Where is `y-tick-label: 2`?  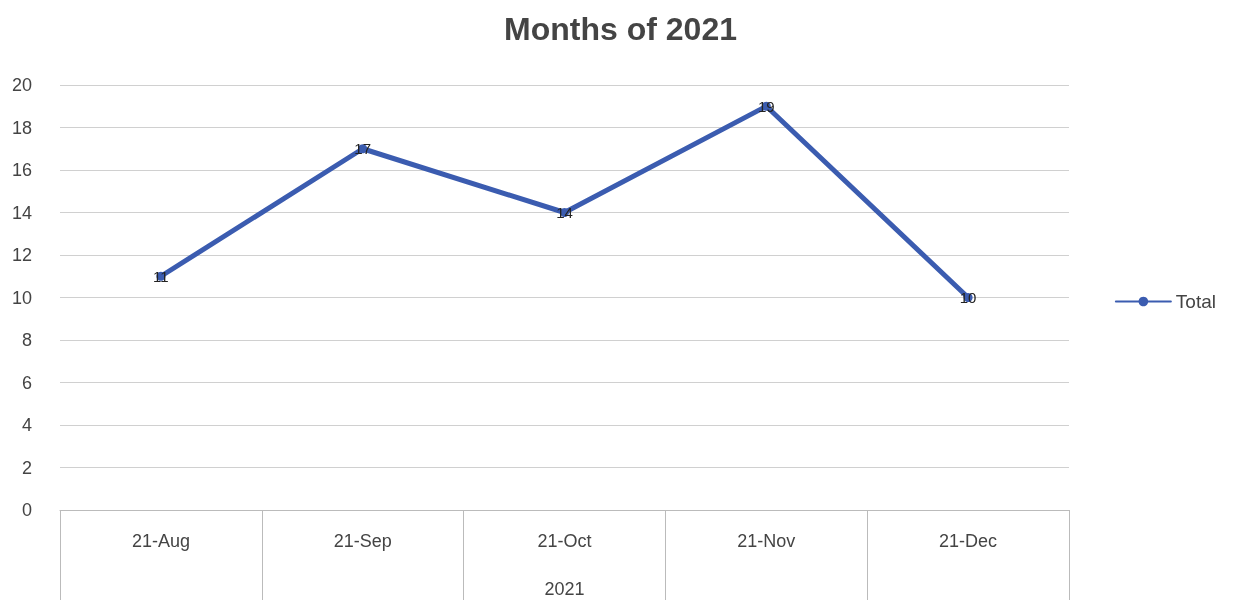 y-tick-label: 2 is located at coordinates (26, 467).